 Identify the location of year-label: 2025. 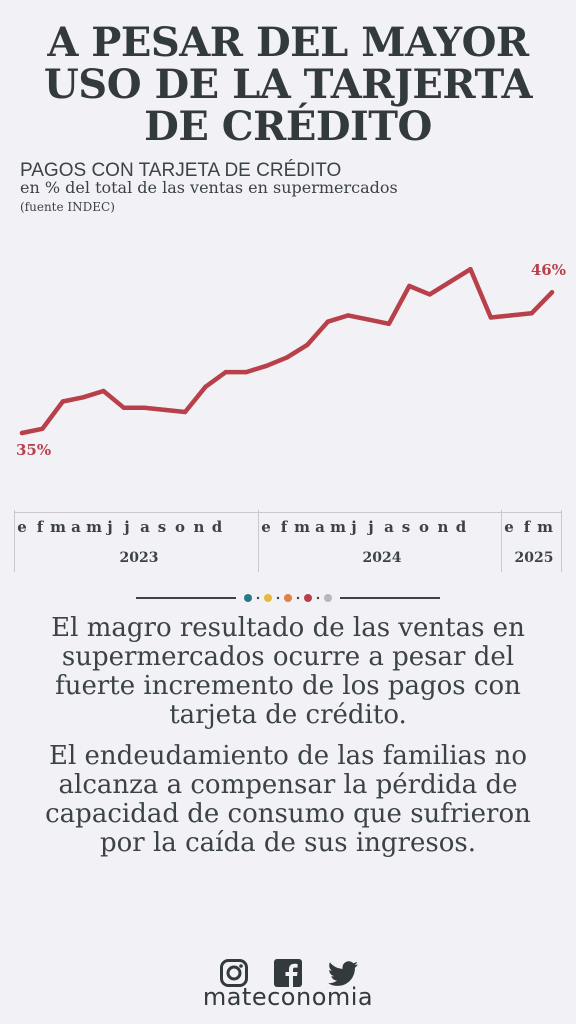
(534, 558).